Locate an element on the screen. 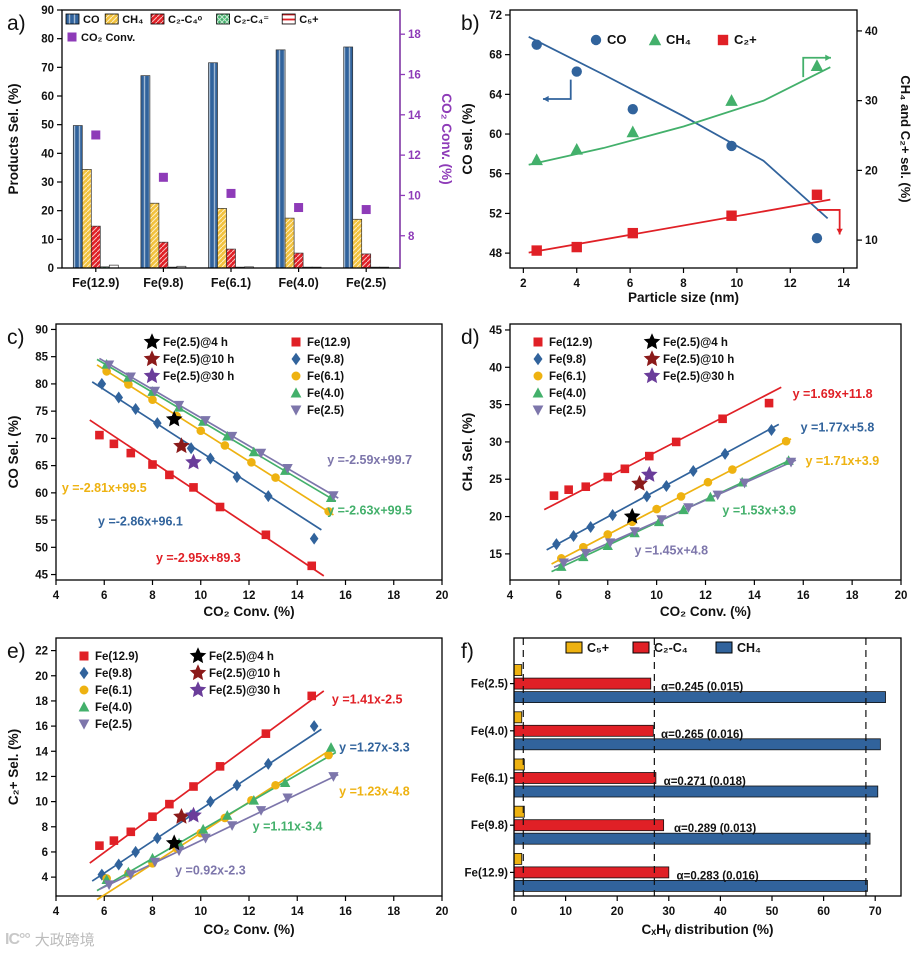  svg-text: 56 is located at coordinates (495, 175).